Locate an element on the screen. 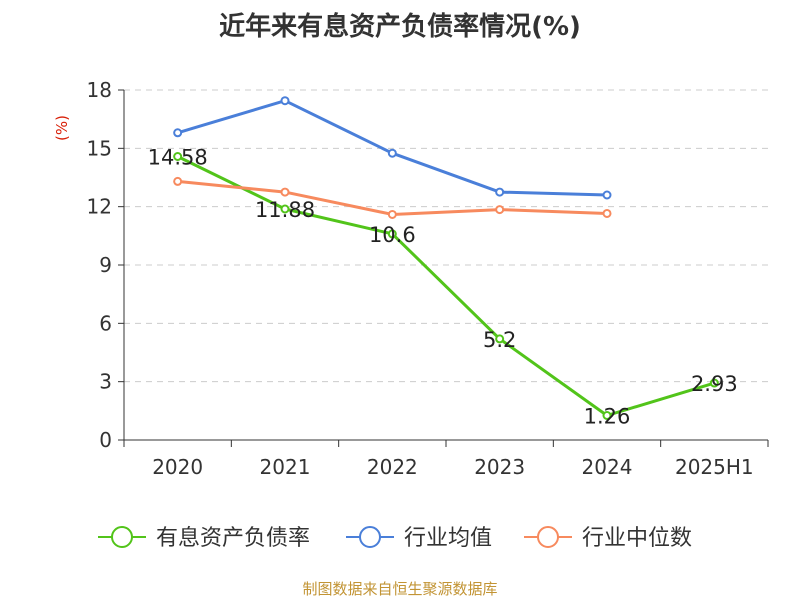  legend-item-1: 行业均值 is located at coordinates (419, 538).